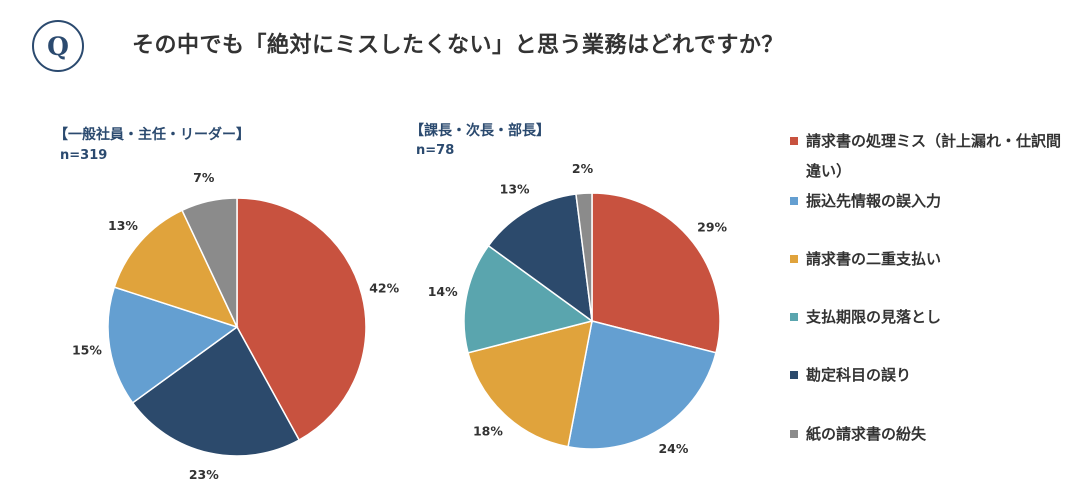 The width and height of the screenshot is (1084, 504). Describe the element at coordinates (874, 259) in the screenshot. I see `legend-label: 請求書の二重支払い` at that location.